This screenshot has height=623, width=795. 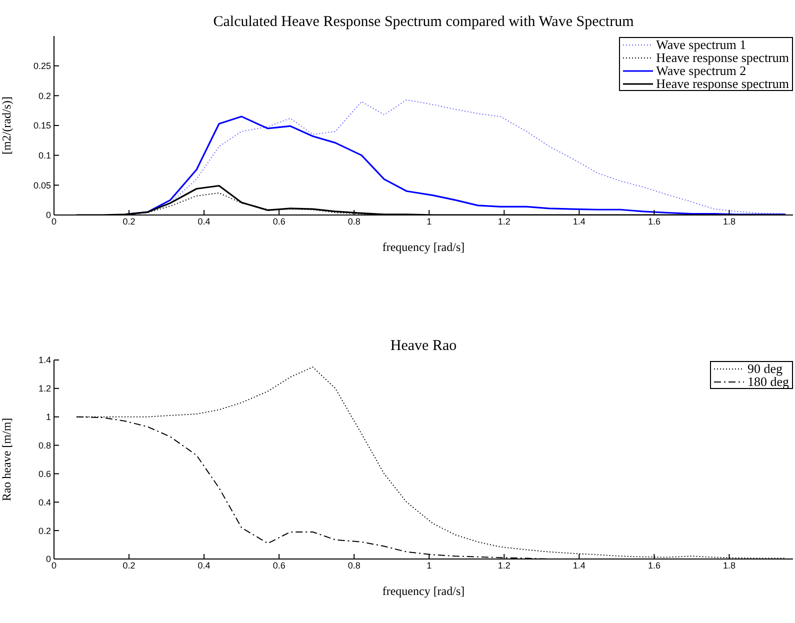 What do you see at coordinates (44, 502) in the screenshot?
I see `y-tick-label: 0.4` at bounding box center [44, 502].